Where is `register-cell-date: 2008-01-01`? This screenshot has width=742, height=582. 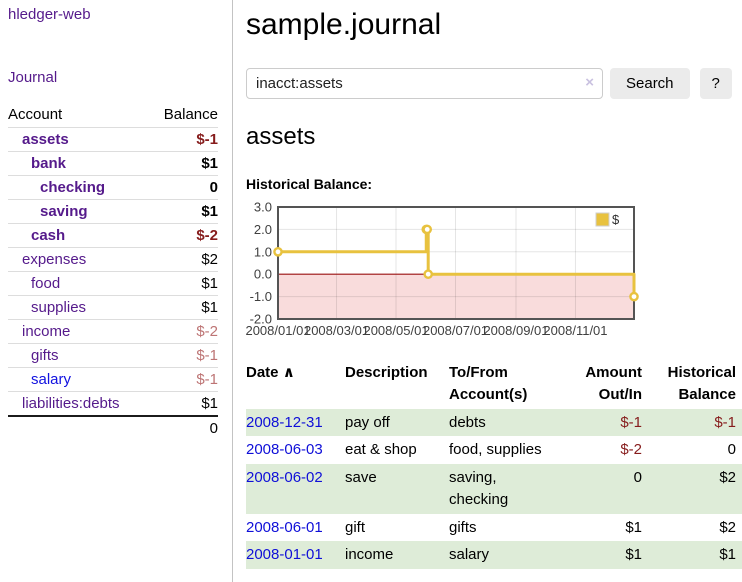
register-cell-date: 2008-01-01 is located at coordinates (295, 555).